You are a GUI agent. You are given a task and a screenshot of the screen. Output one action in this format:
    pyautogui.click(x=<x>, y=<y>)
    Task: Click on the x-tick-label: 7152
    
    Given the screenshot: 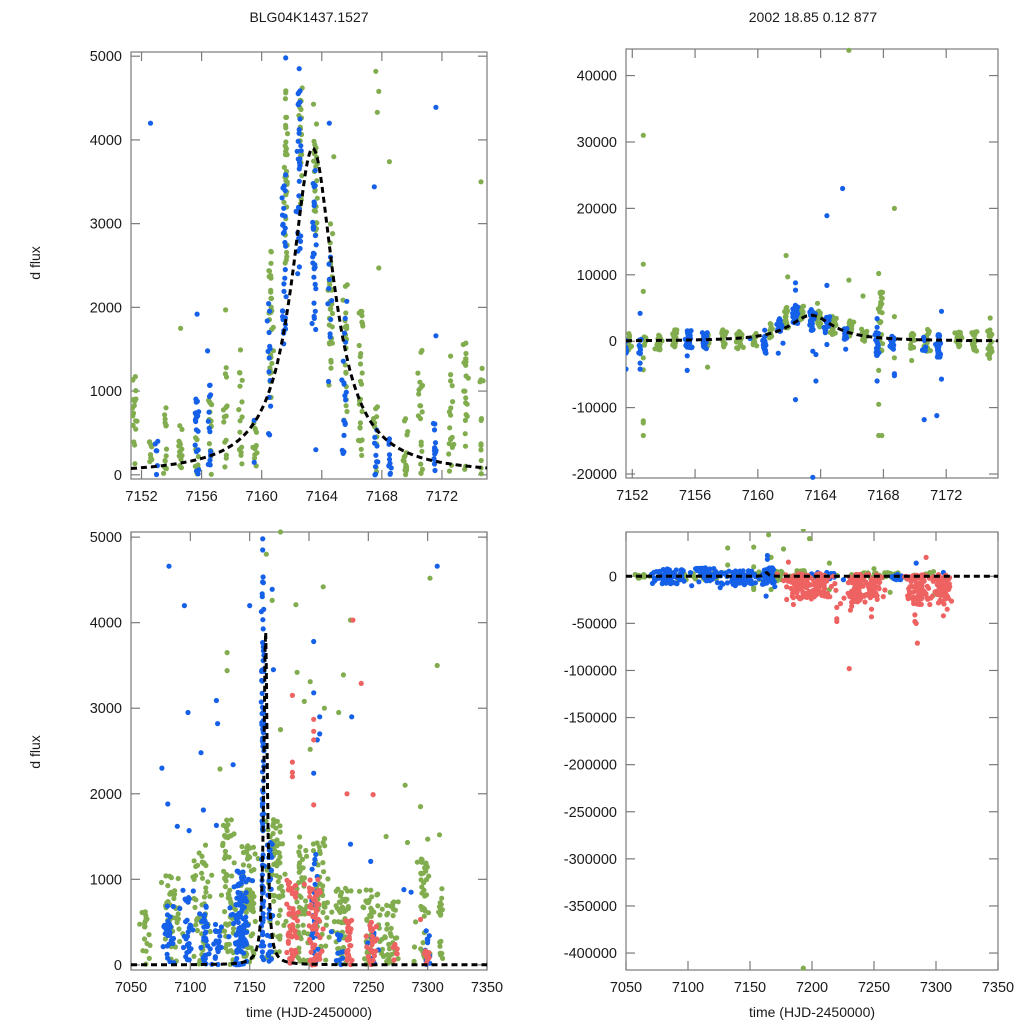 What is the action you would take?
    pyautogui.click(x=141, y=497)
    